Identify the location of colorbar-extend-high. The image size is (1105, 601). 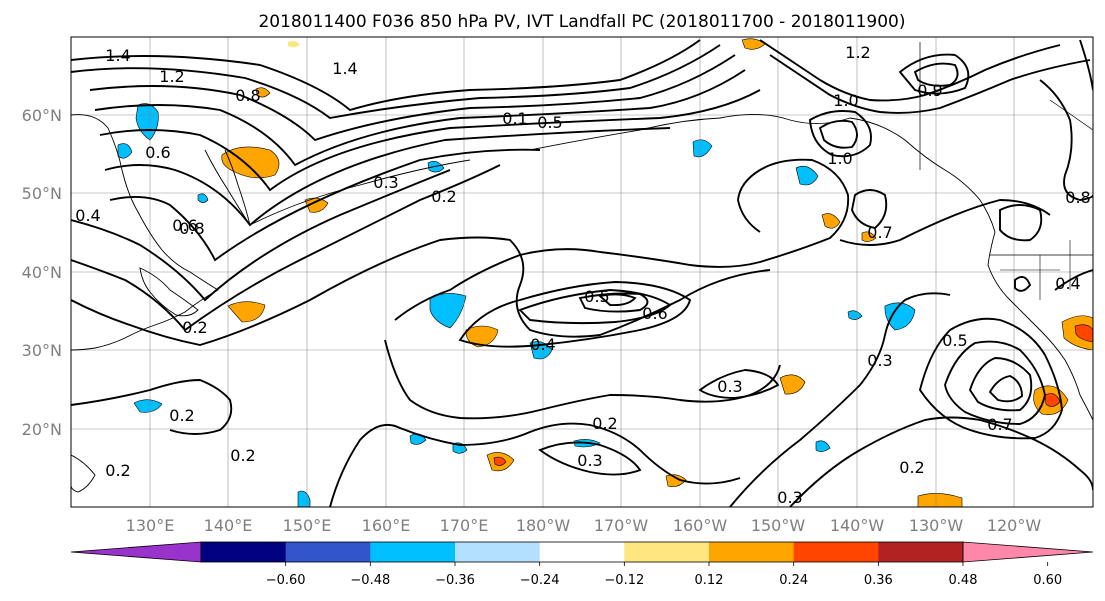
(1028, 552).